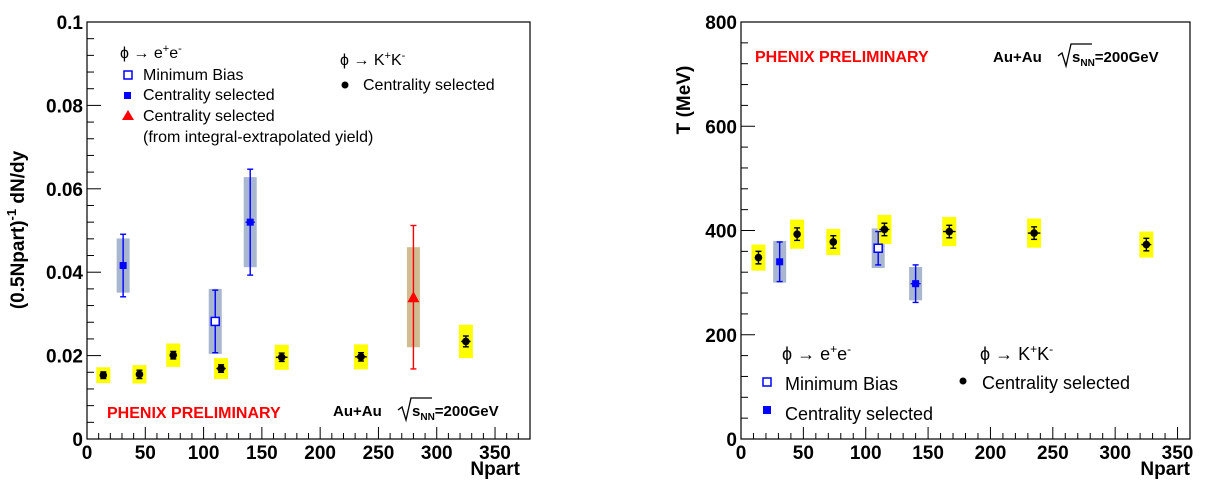 The image size is (1210, 485). I want to click on right-ee-minbias-point, so click(878, 248).